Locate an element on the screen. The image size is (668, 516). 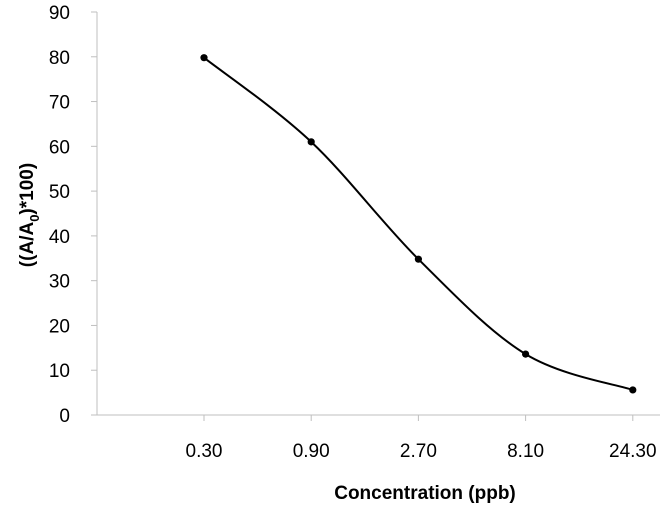
y-axis-title: ((A/A0)*100) is located at coordinates (29, 215).